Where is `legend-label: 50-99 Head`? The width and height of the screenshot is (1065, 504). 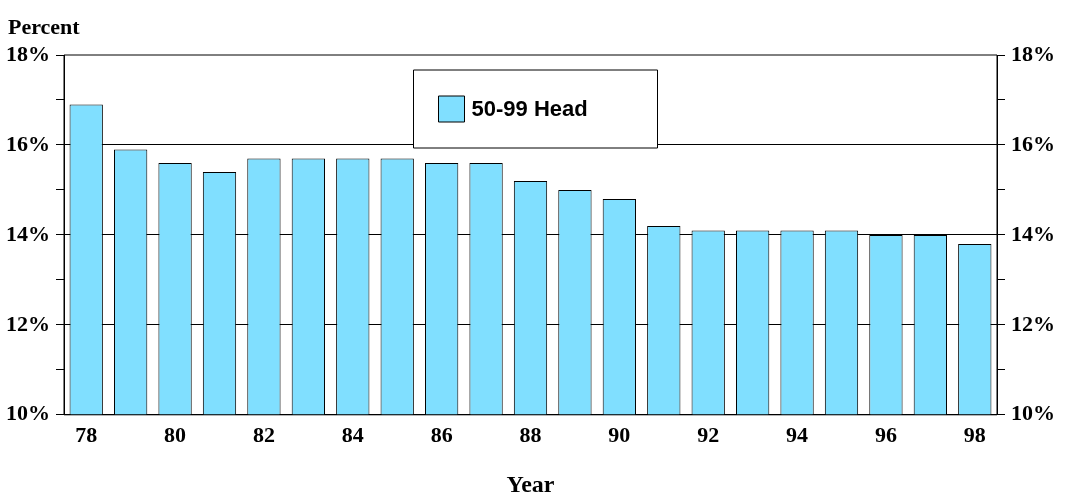
legend-label: 50-99 Head is located at coordinates (529, 109).